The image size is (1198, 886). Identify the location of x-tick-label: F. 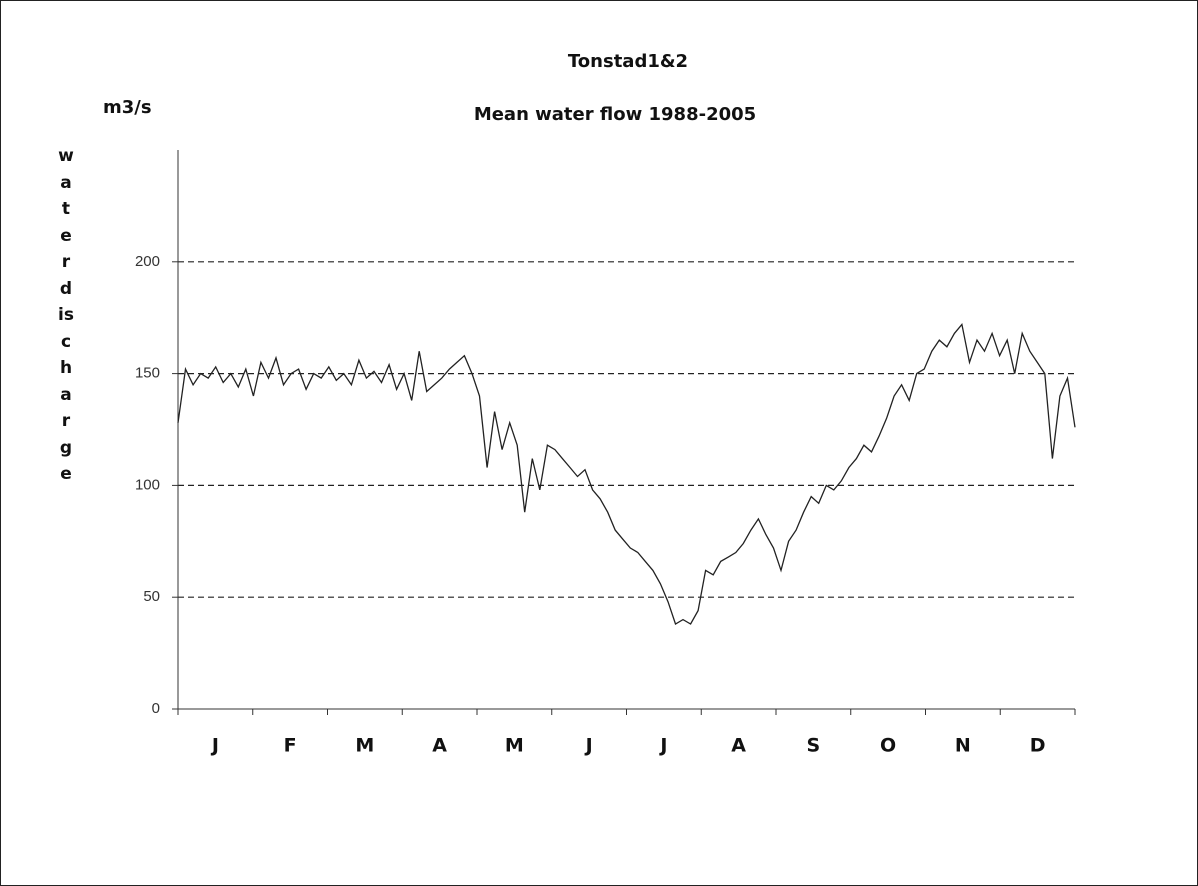
(290, 746).